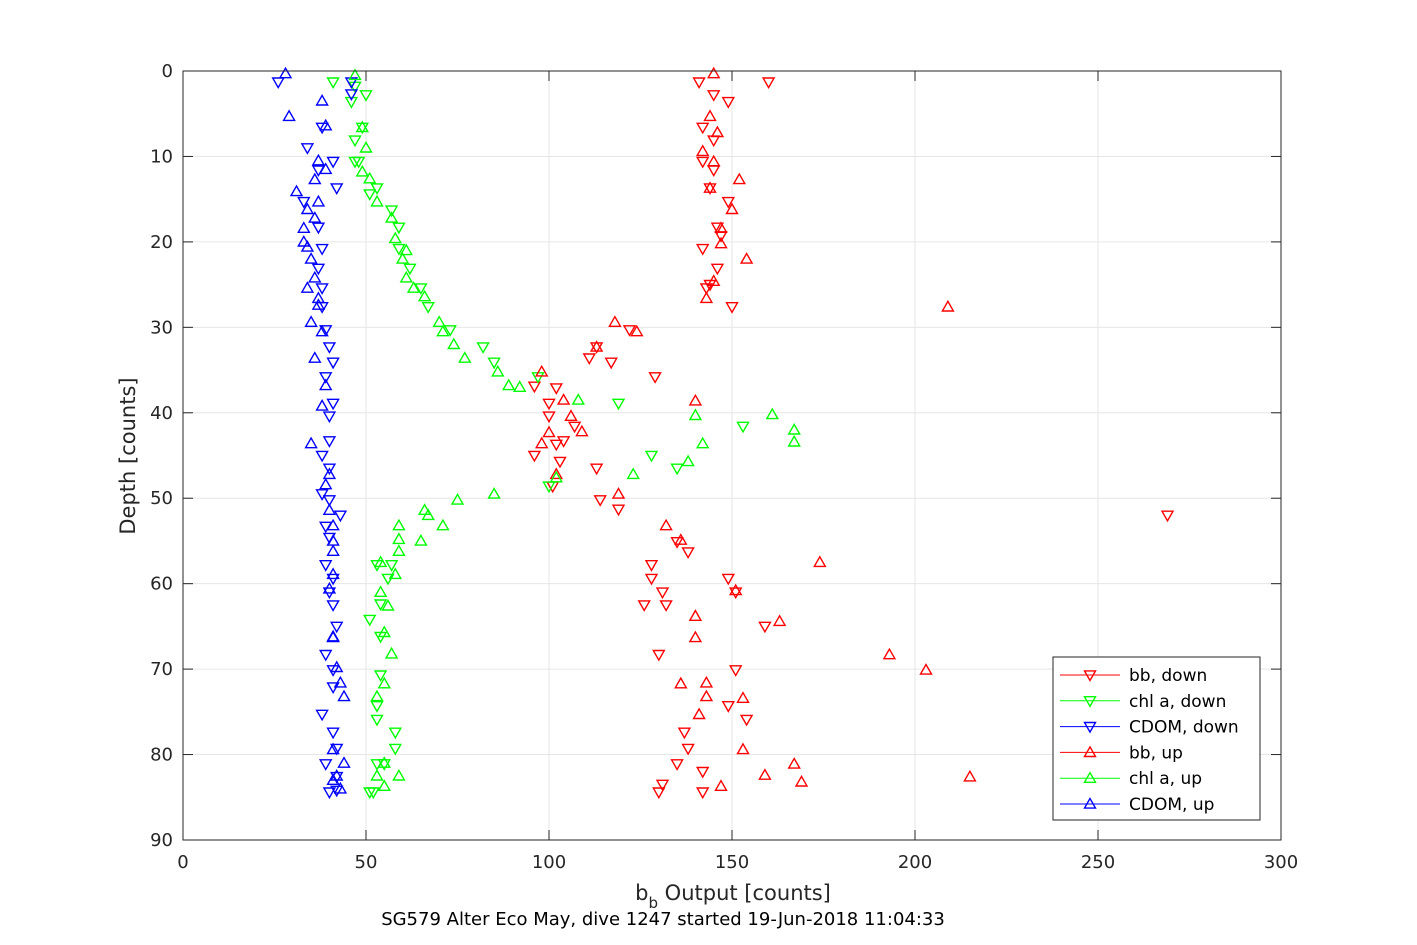 This screenshot has width=1417, height=945. I want to click on y-tick-label: 70, so click(161, 669).